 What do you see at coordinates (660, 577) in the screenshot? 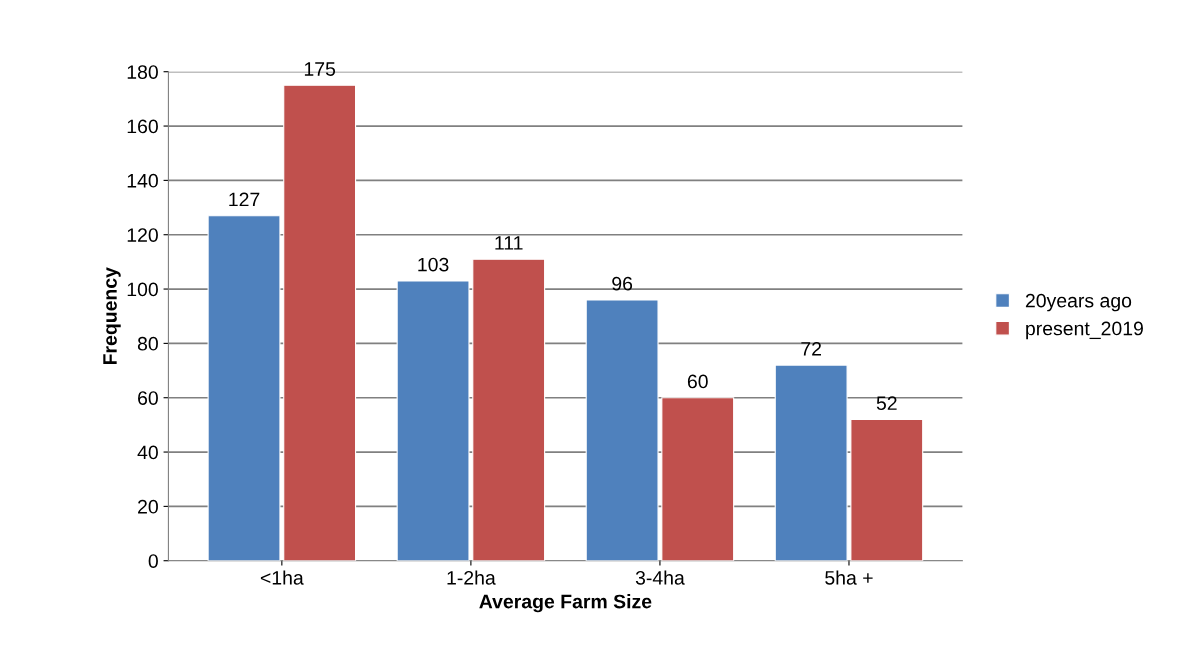
I see `x-tick-label: 3-4ha` at bounding box center [660, 577].